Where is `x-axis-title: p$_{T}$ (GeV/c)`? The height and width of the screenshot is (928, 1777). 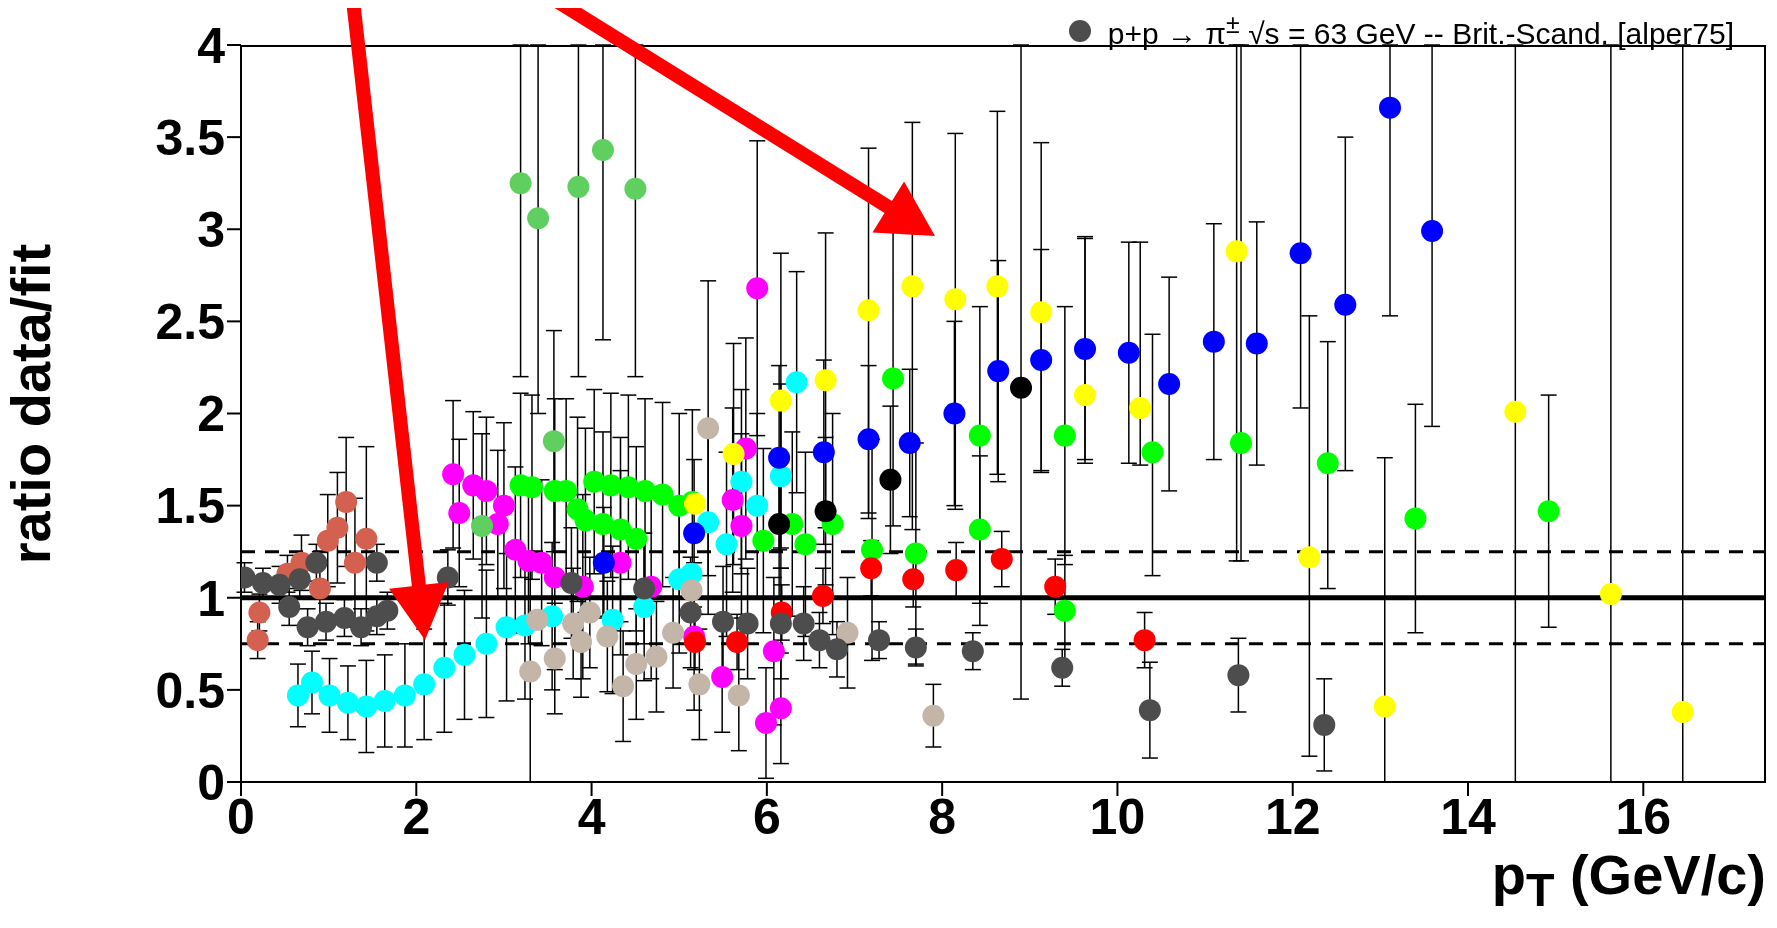
x-axis-title: p$_{T}$ (GeV/c) is located at coordinates (1628, 880).